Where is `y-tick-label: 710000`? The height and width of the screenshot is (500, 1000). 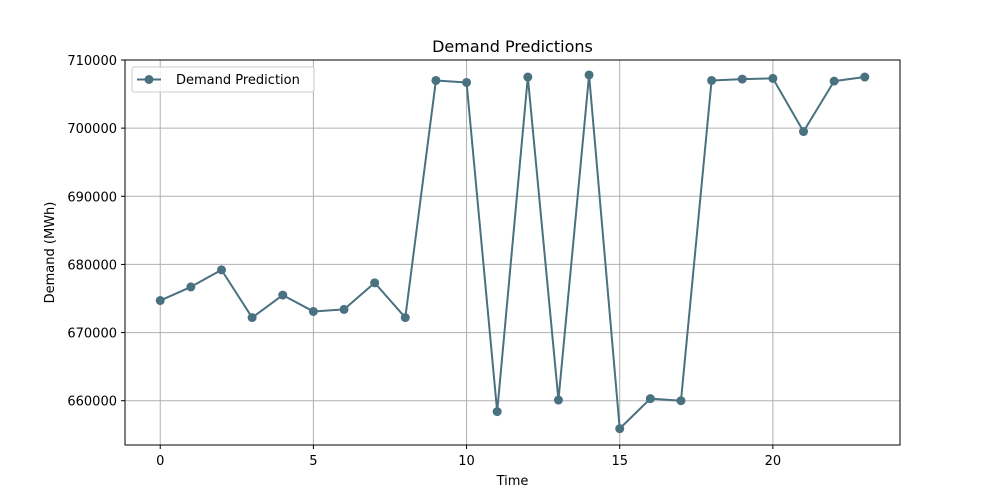 y-tick-label: 710000 is located at coordinates (92, 61).